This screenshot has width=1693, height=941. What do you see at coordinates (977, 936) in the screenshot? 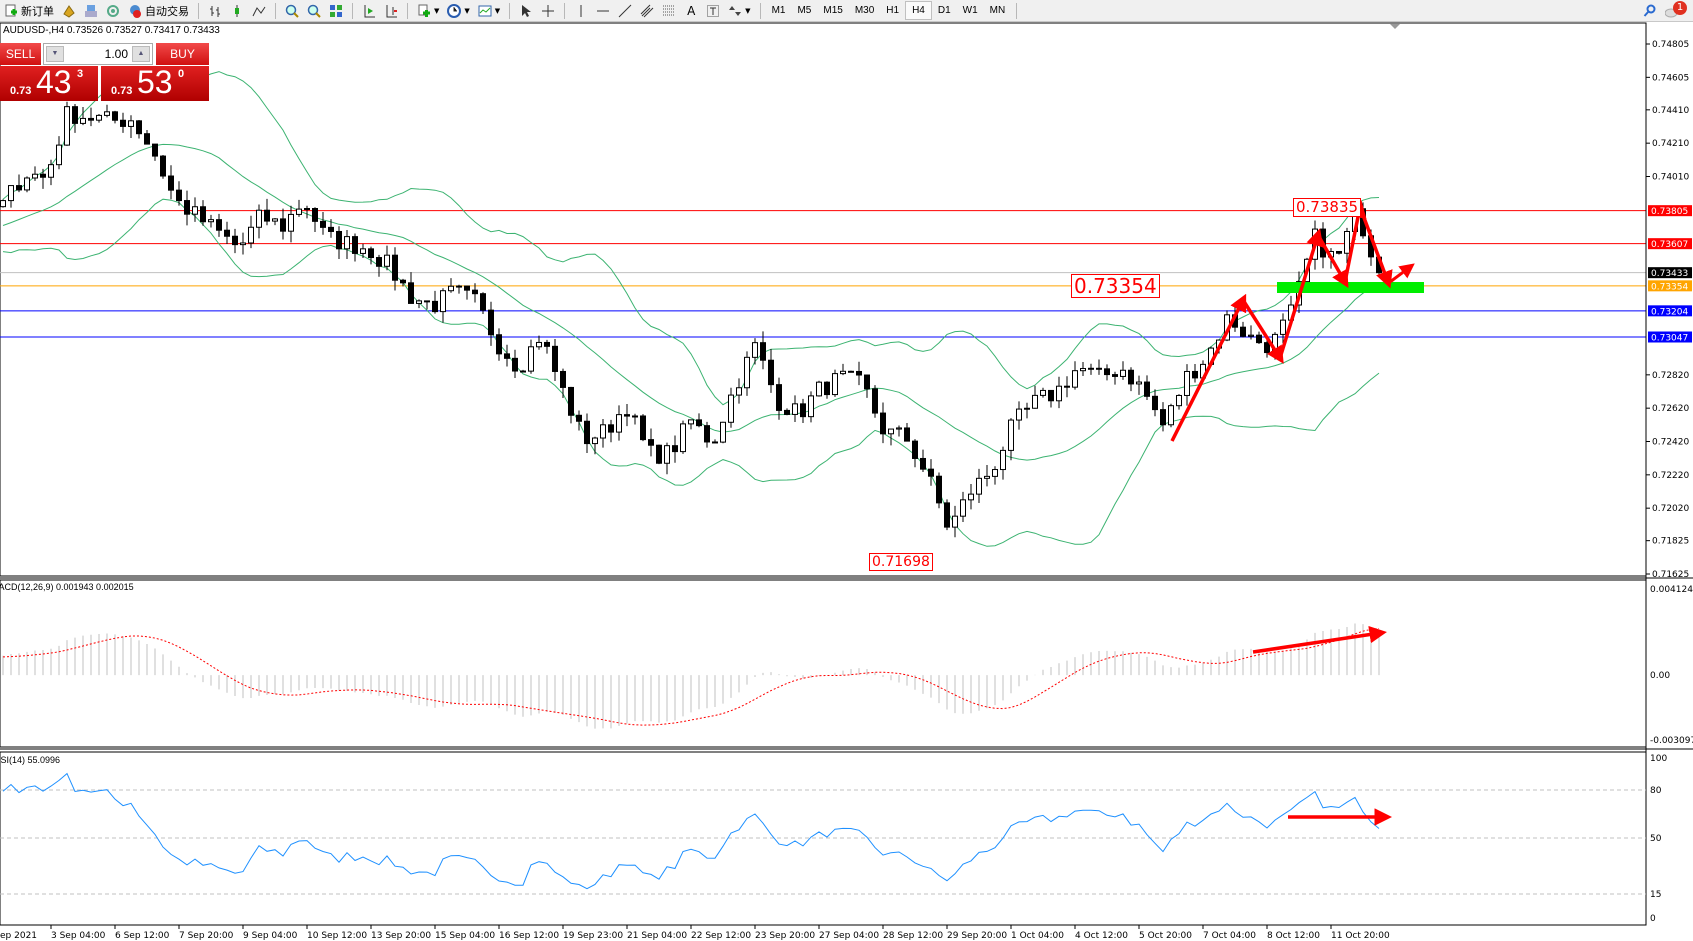
I see `time-axis-label: 29 Sep 20:00` at bounding box center [977, 936].